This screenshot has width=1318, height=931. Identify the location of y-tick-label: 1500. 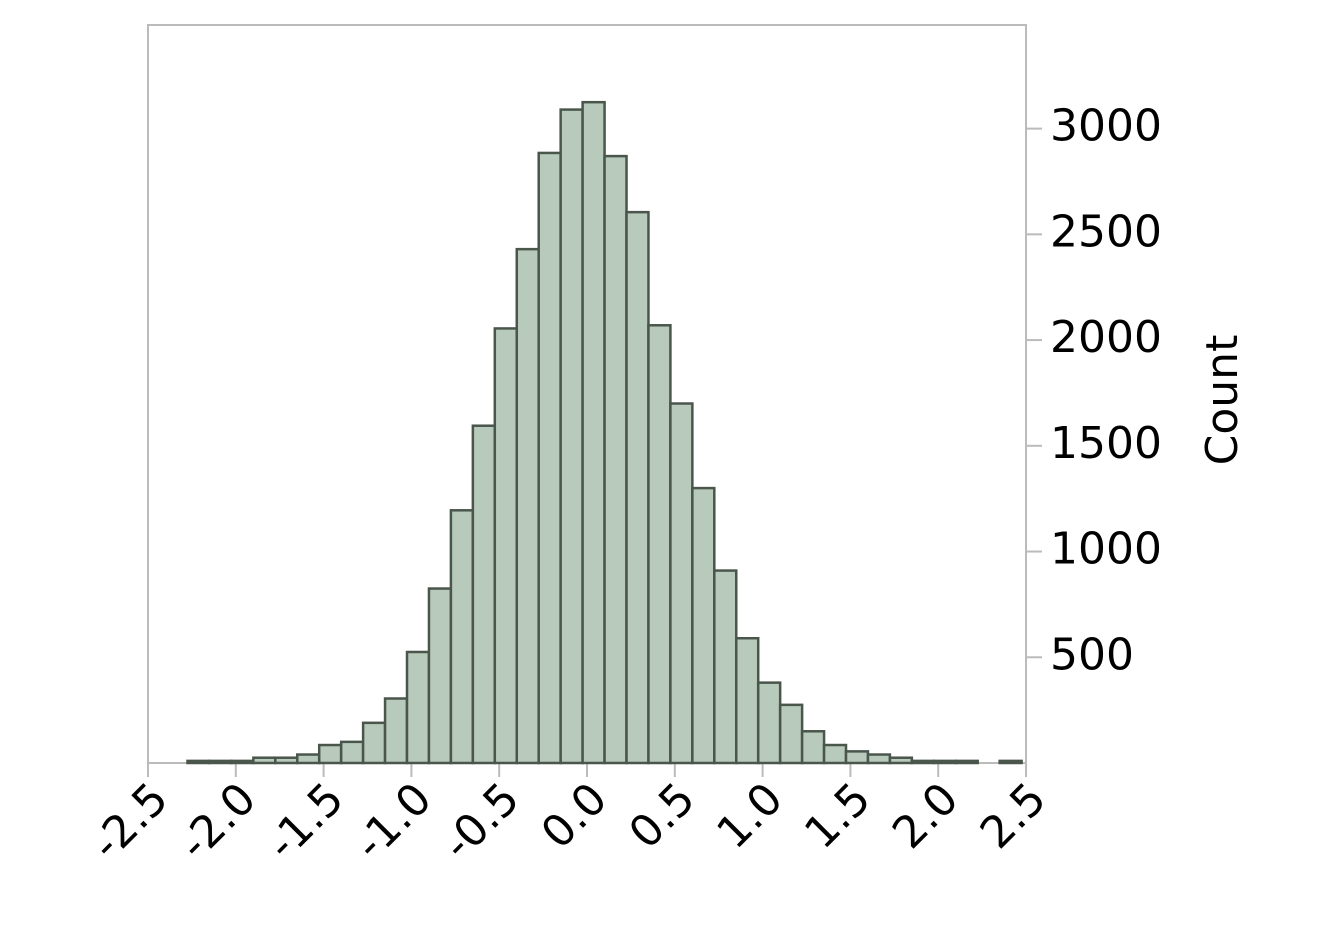
(1106, 443).